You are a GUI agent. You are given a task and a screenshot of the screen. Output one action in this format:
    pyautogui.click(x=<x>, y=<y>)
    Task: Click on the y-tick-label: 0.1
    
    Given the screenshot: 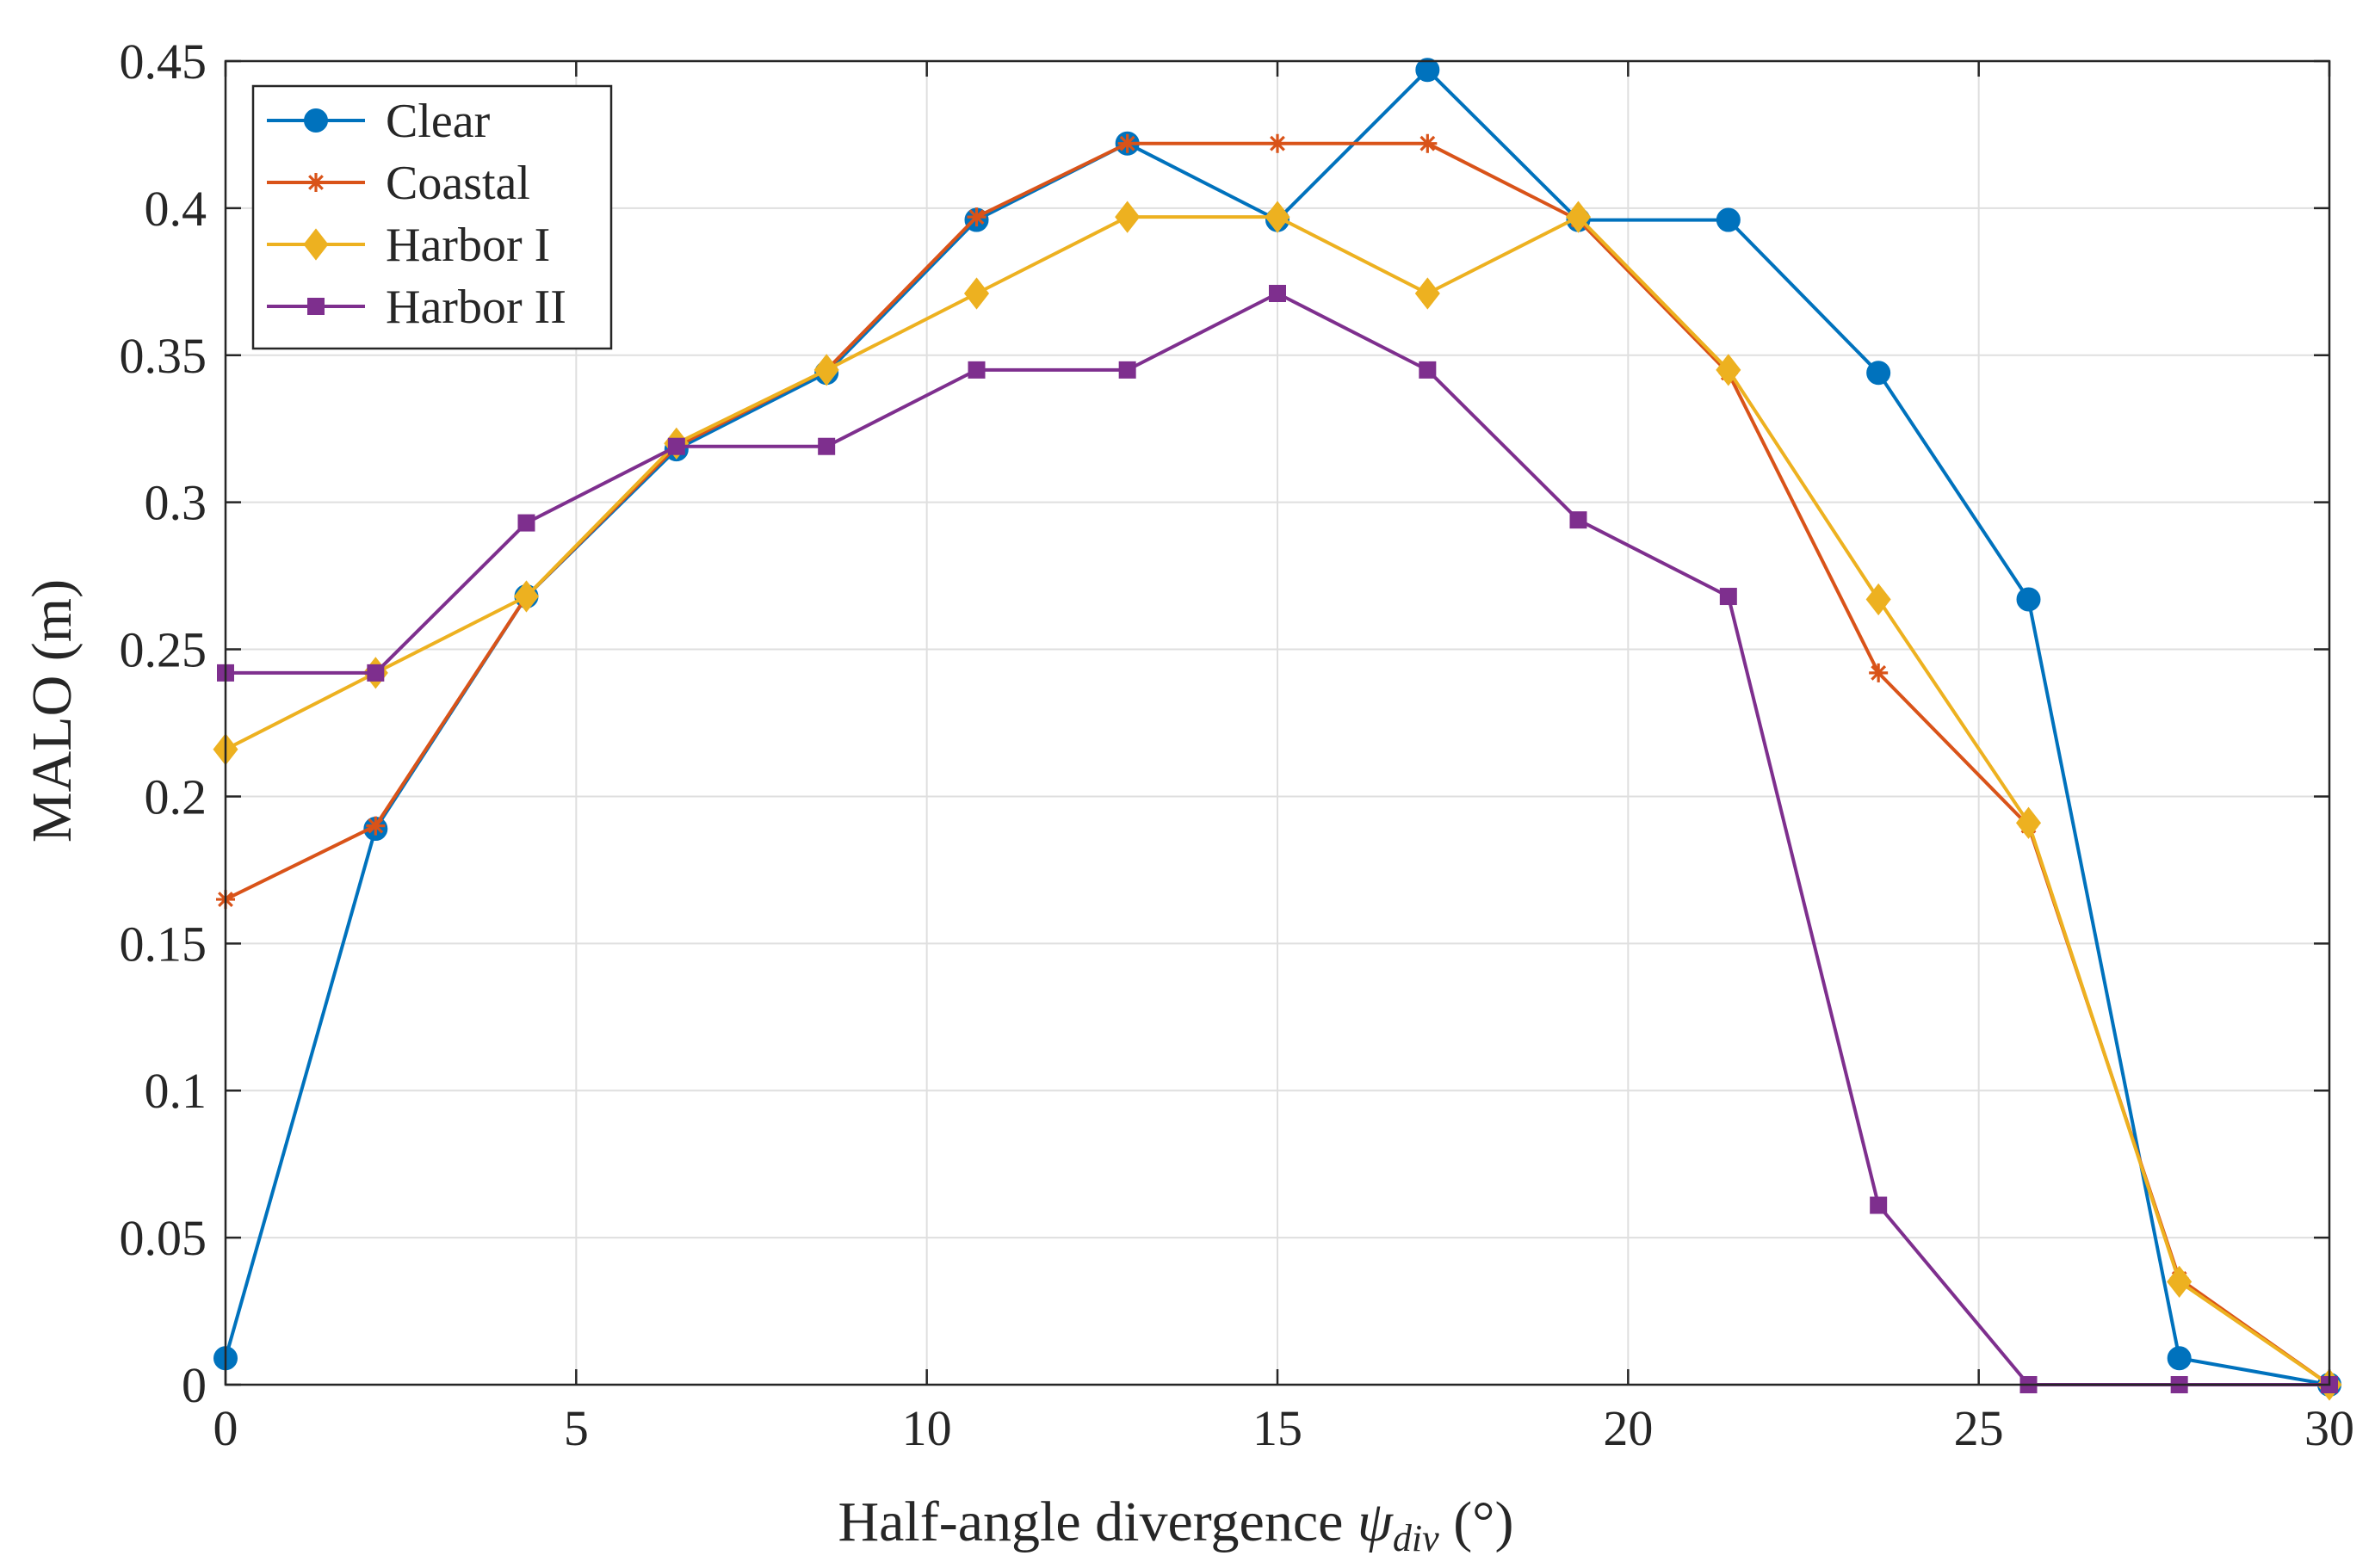 What is the action you would take?
    pyautogui.click(x=176, y=1091)
    